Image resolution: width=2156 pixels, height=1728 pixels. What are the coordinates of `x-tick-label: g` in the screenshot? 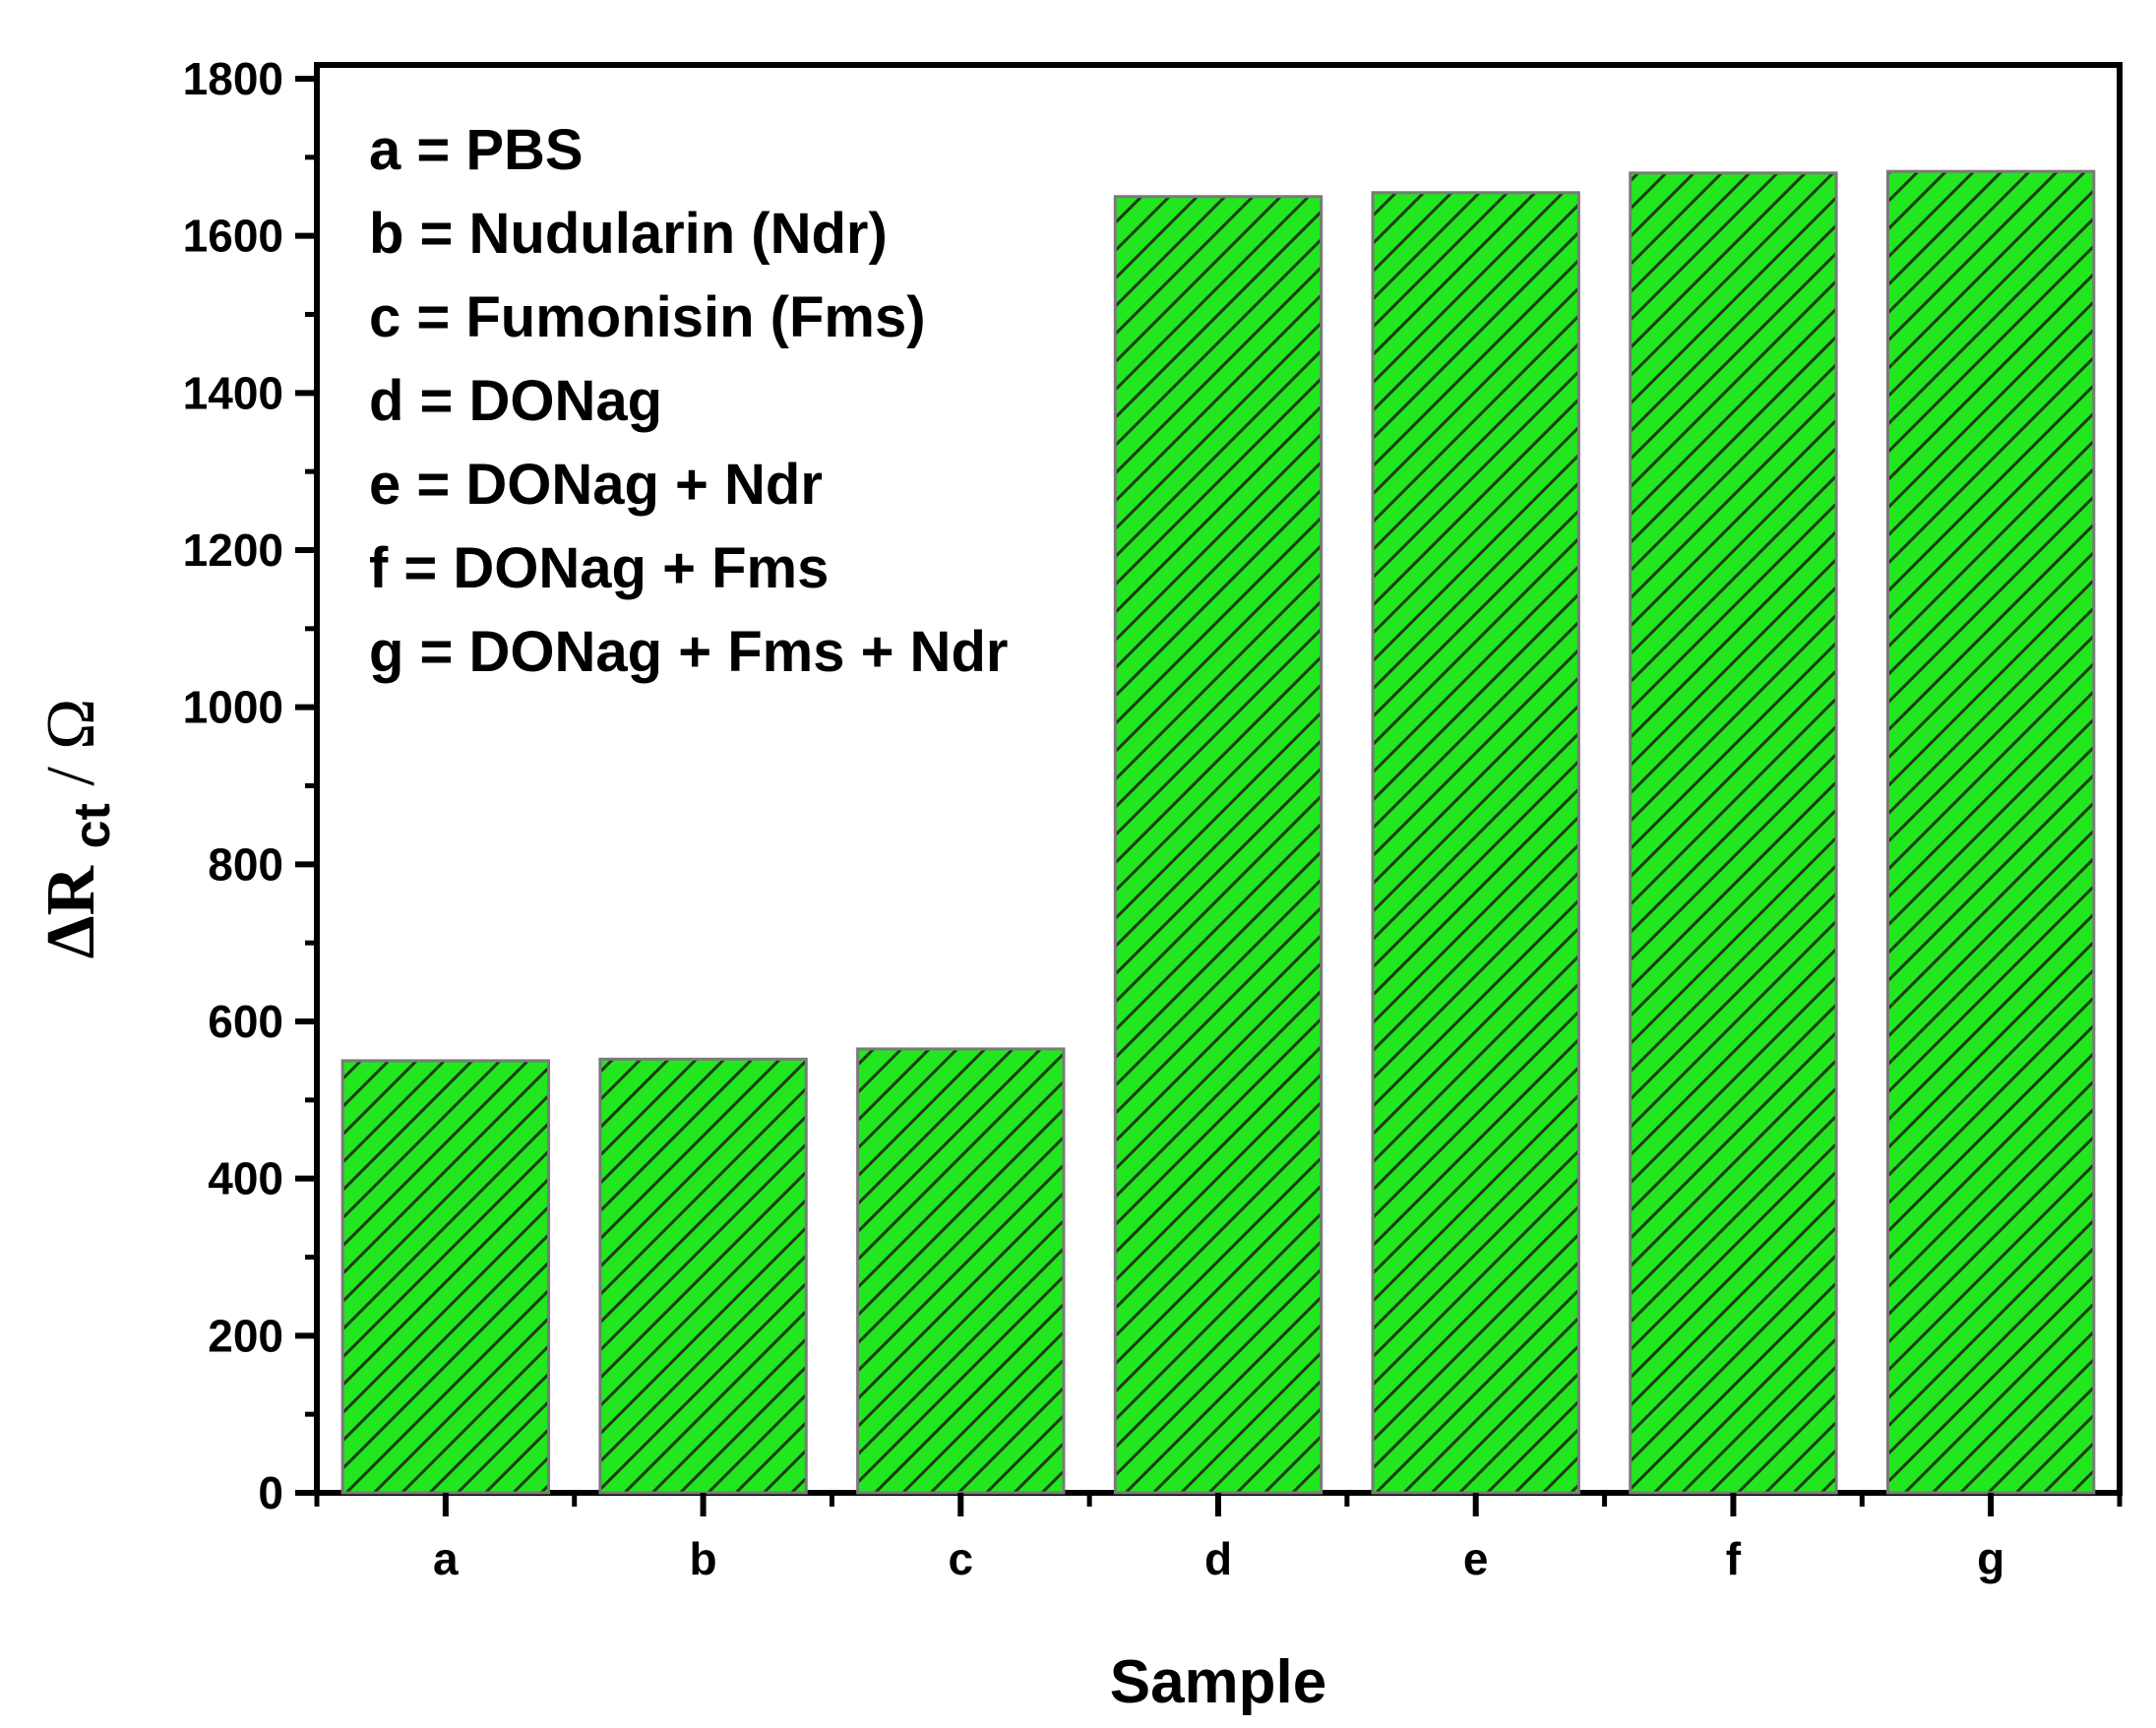 It's located at (1990, 1558).